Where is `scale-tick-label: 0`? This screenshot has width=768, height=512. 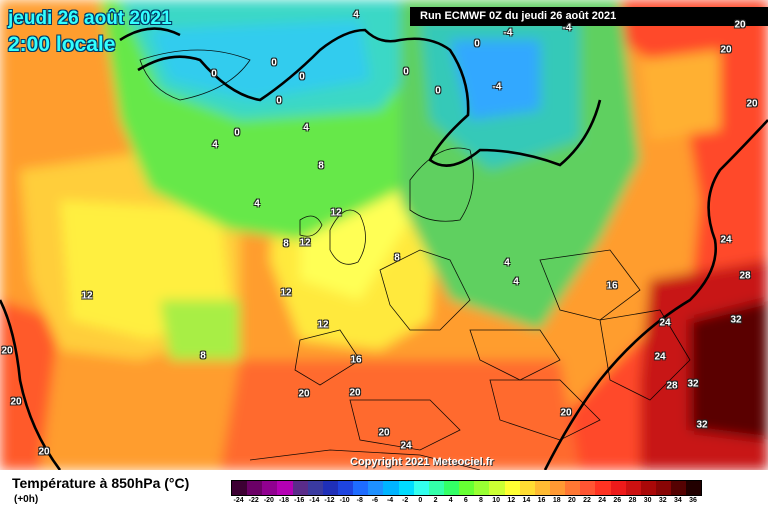 scale-tick-label: 0 is located at coordinates (420, 500).